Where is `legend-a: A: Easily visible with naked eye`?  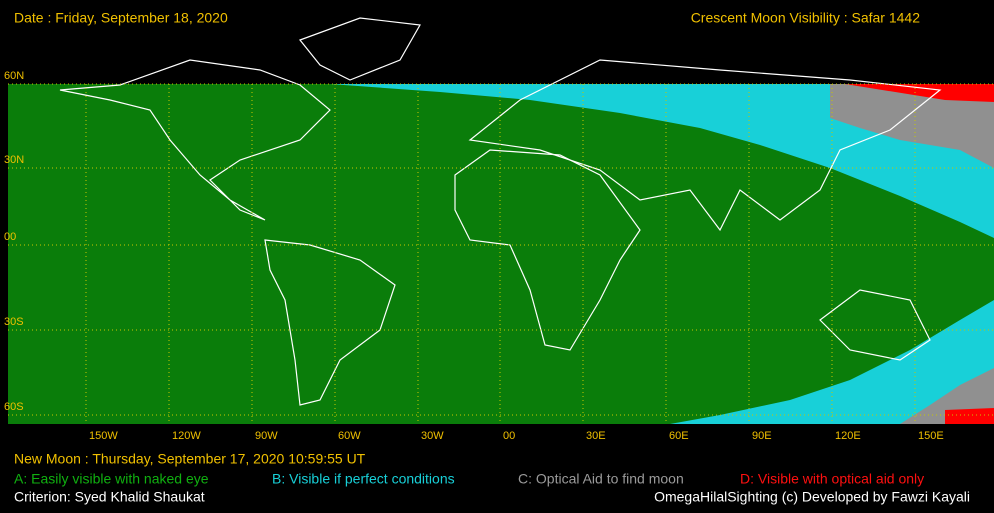
legend-a: A: Easily visible with naked eye is located at coordinates (111, 479).